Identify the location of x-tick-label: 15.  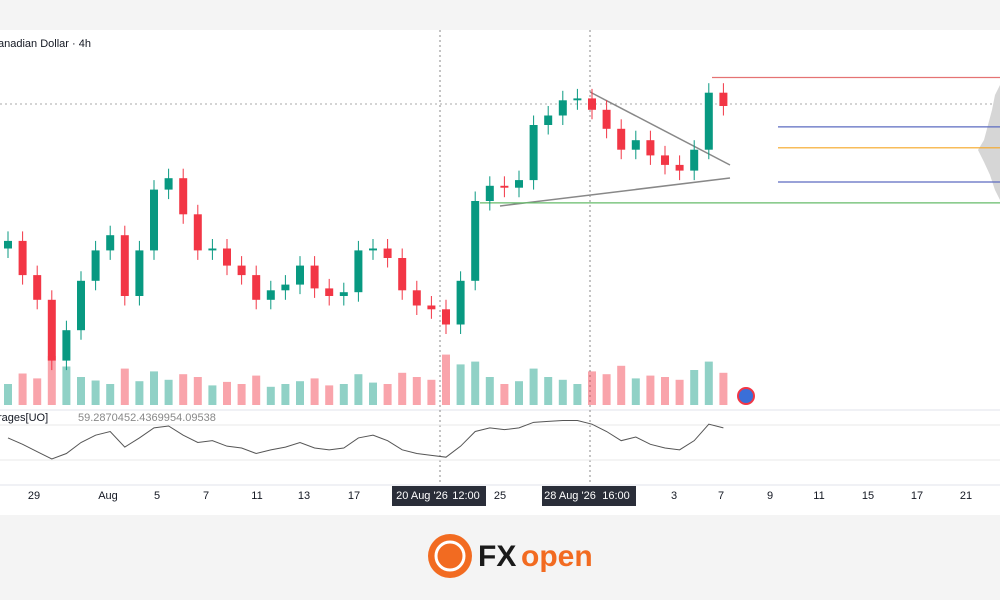
(868, 496).